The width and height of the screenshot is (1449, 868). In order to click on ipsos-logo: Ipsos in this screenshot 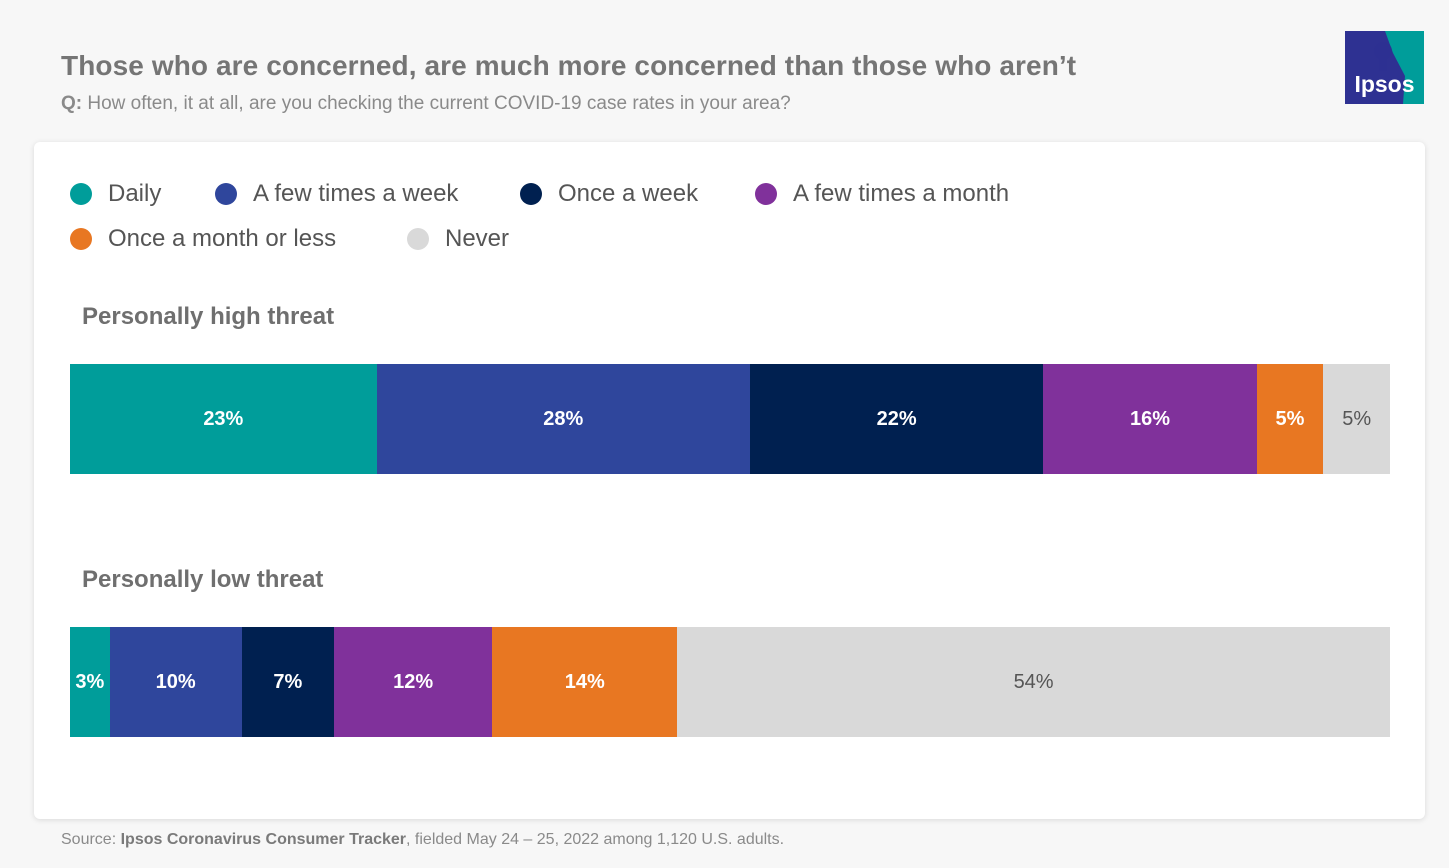, I will do `click(1384, 67)`.